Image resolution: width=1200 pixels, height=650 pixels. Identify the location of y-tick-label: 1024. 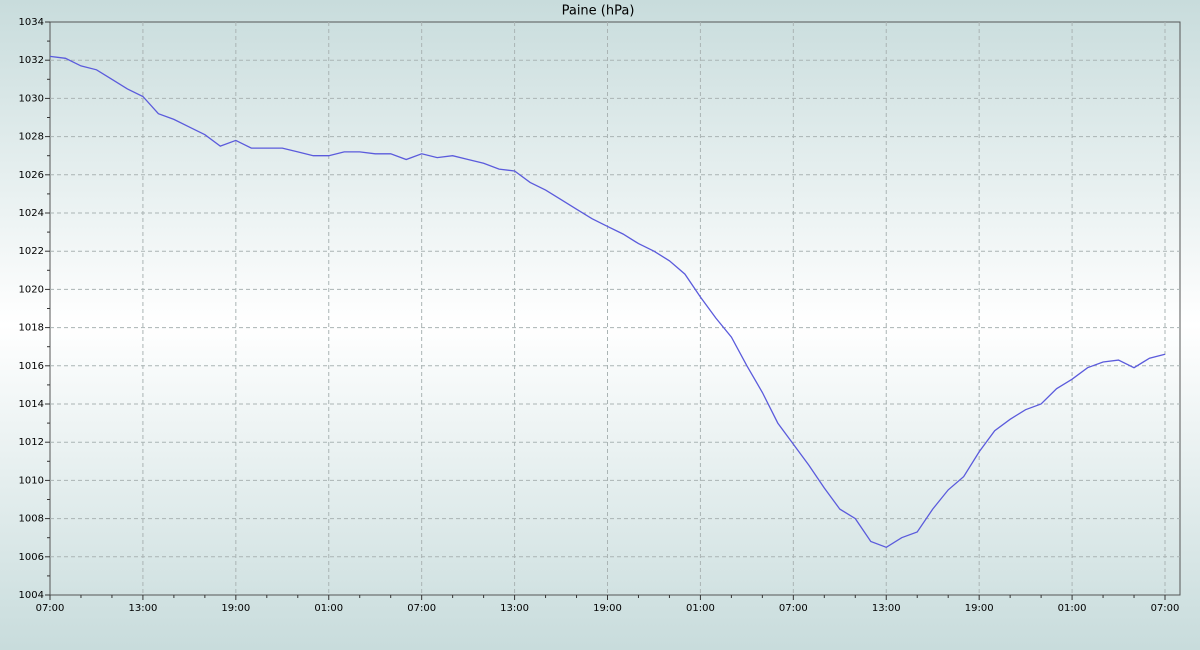
(31, 213).